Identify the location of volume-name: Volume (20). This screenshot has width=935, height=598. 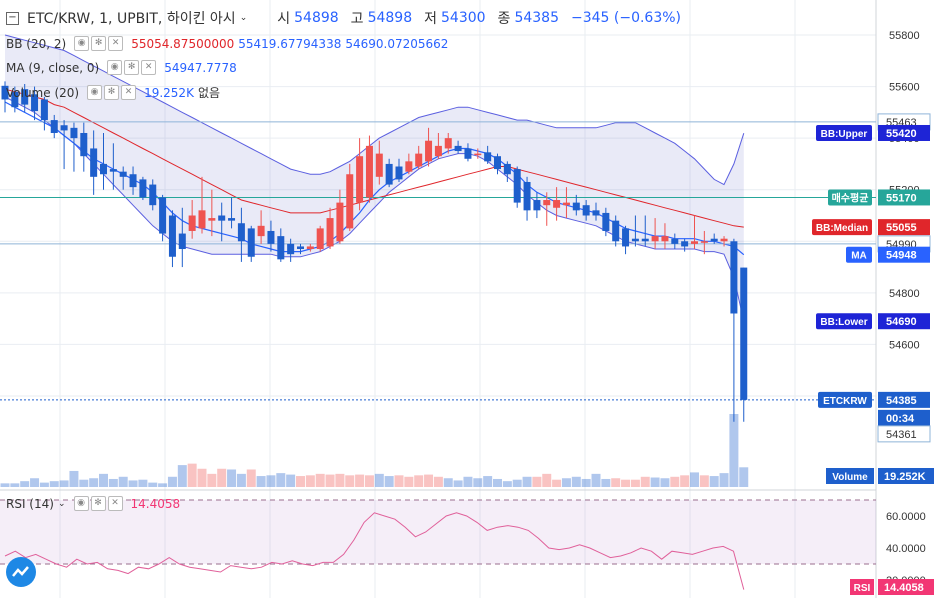
(43, 92).